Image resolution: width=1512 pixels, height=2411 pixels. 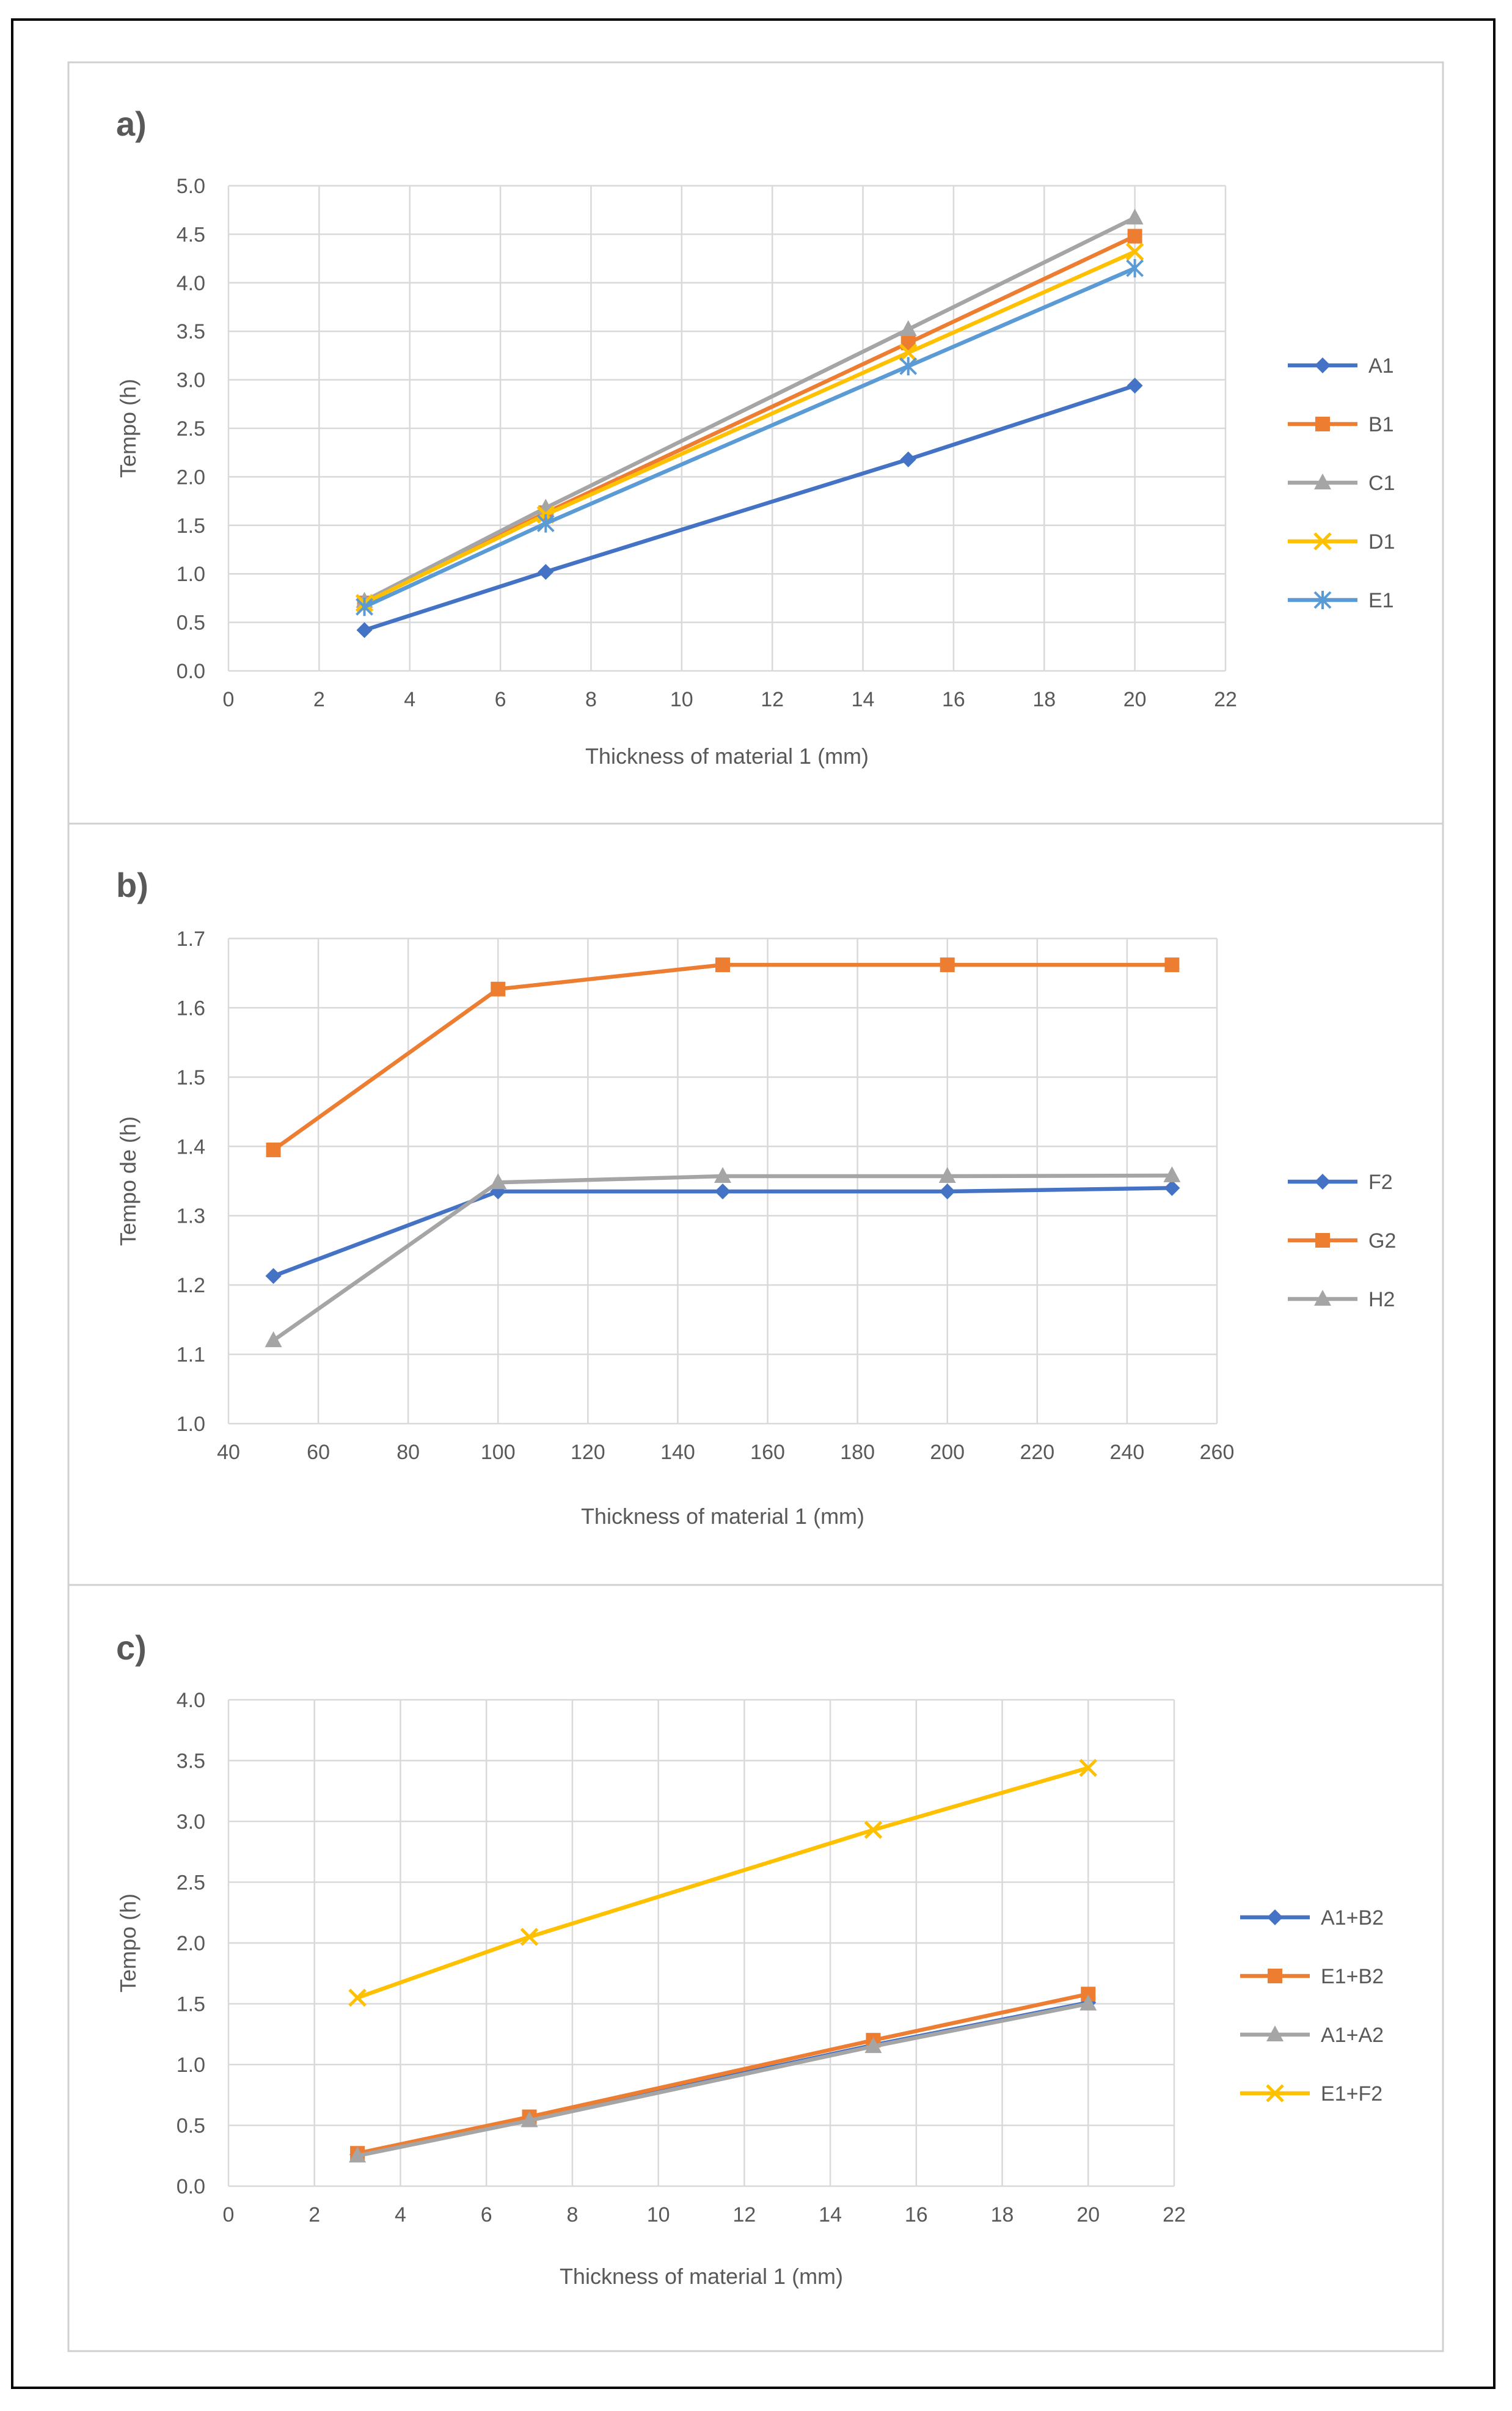 I want to click on y-tick-label: 1.7, so click(x=191, y=939).